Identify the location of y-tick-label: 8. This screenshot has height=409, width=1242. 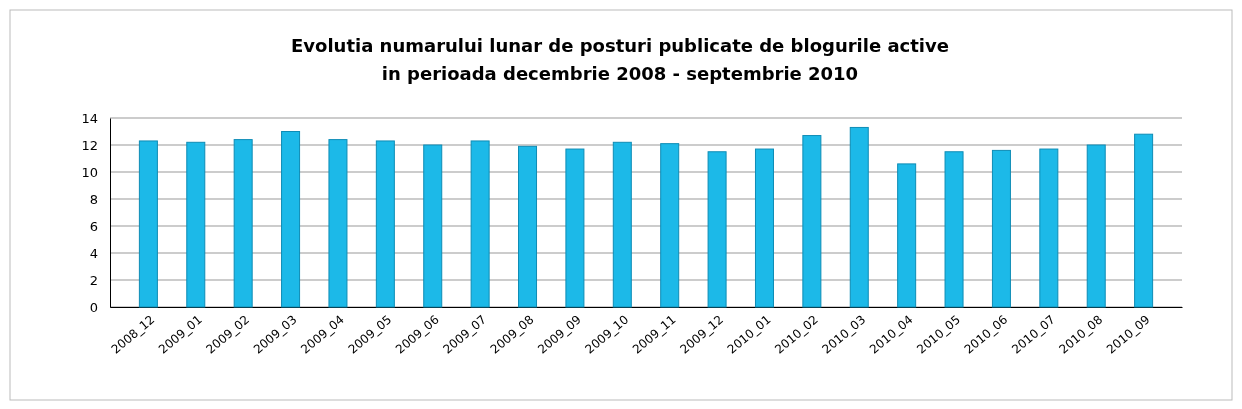
(93, 199).